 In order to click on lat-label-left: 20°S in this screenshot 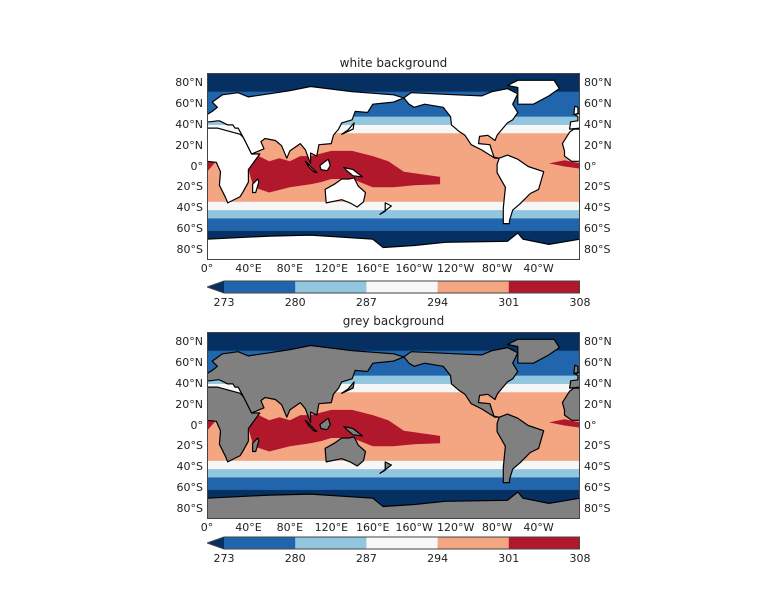, I will do `click(189, 187)`.